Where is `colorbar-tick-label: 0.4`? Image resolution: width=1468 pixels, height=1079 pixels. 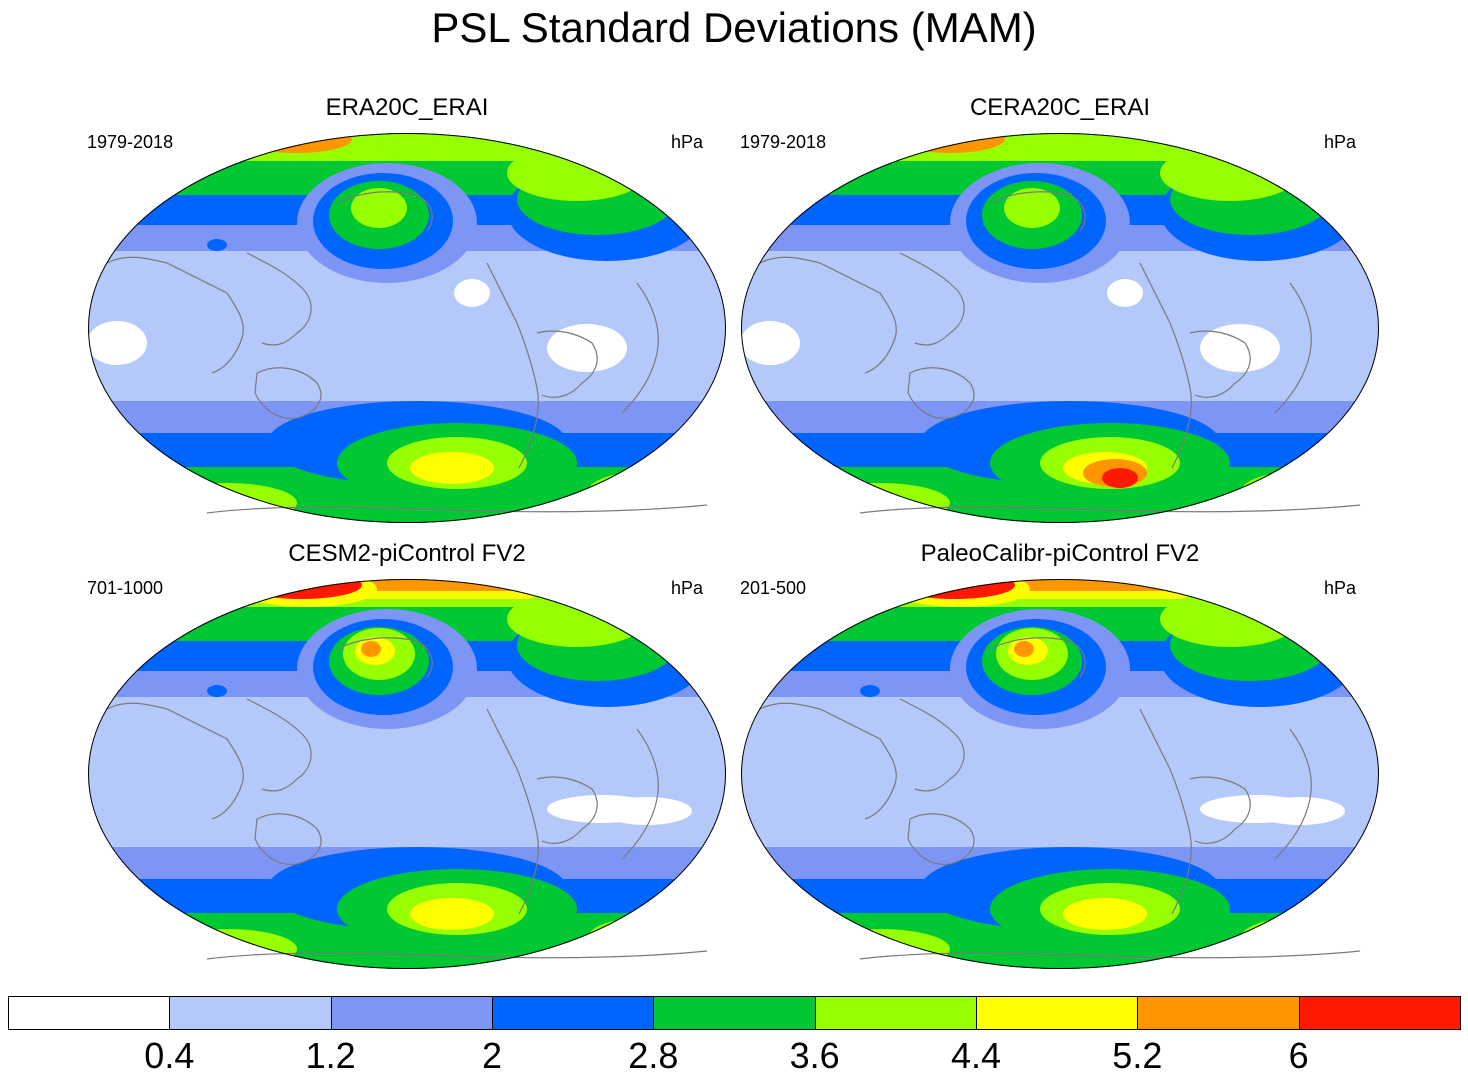 colorbar-tick-label: 0.4 is located at coordinates (169, 1055).